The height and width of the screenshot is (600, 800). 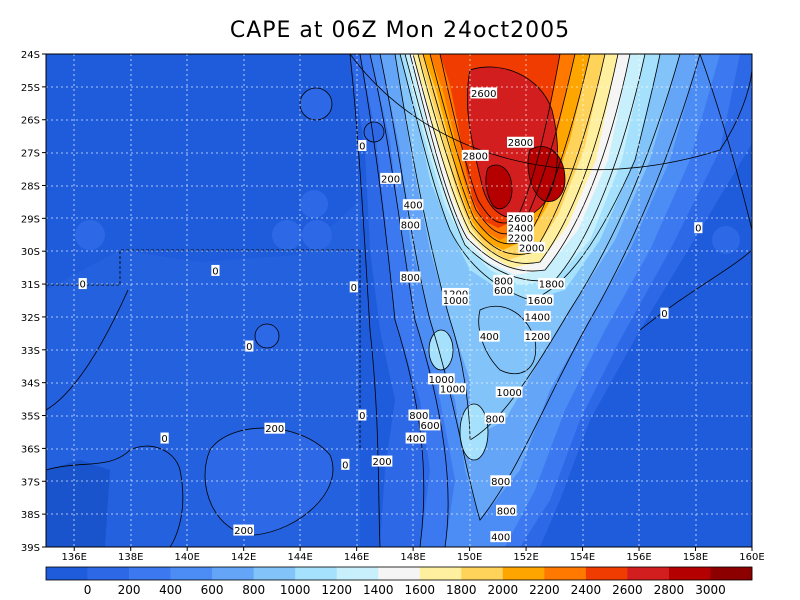 I want to click on colorbar-label: 200, so click(x=129, y=590).